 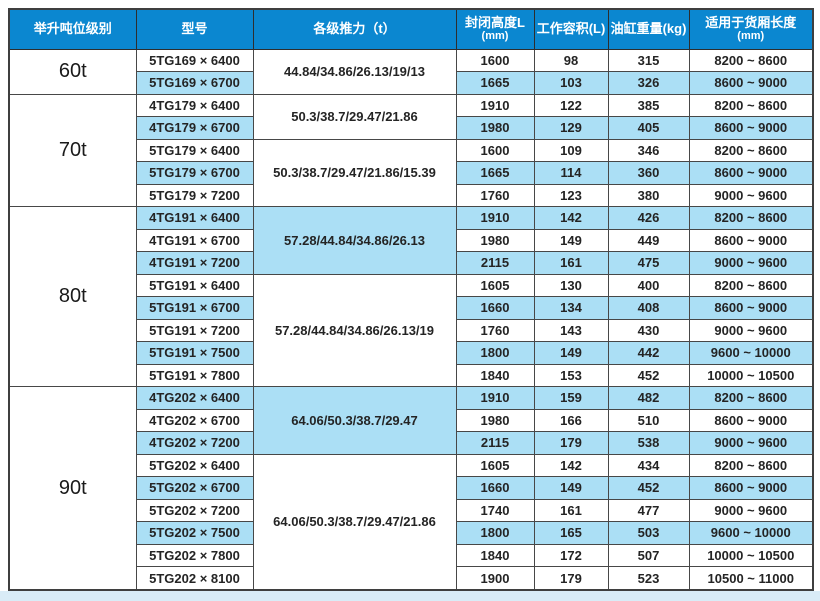 I want to click on working-volume-cell: 98, so click(x=571, y=60).